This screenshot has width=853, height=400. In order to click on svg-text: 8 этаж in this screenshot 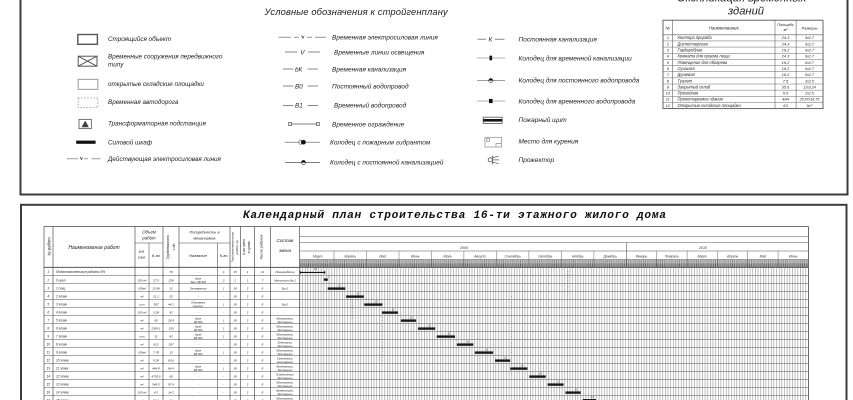, I will do `click(62, 344)`.